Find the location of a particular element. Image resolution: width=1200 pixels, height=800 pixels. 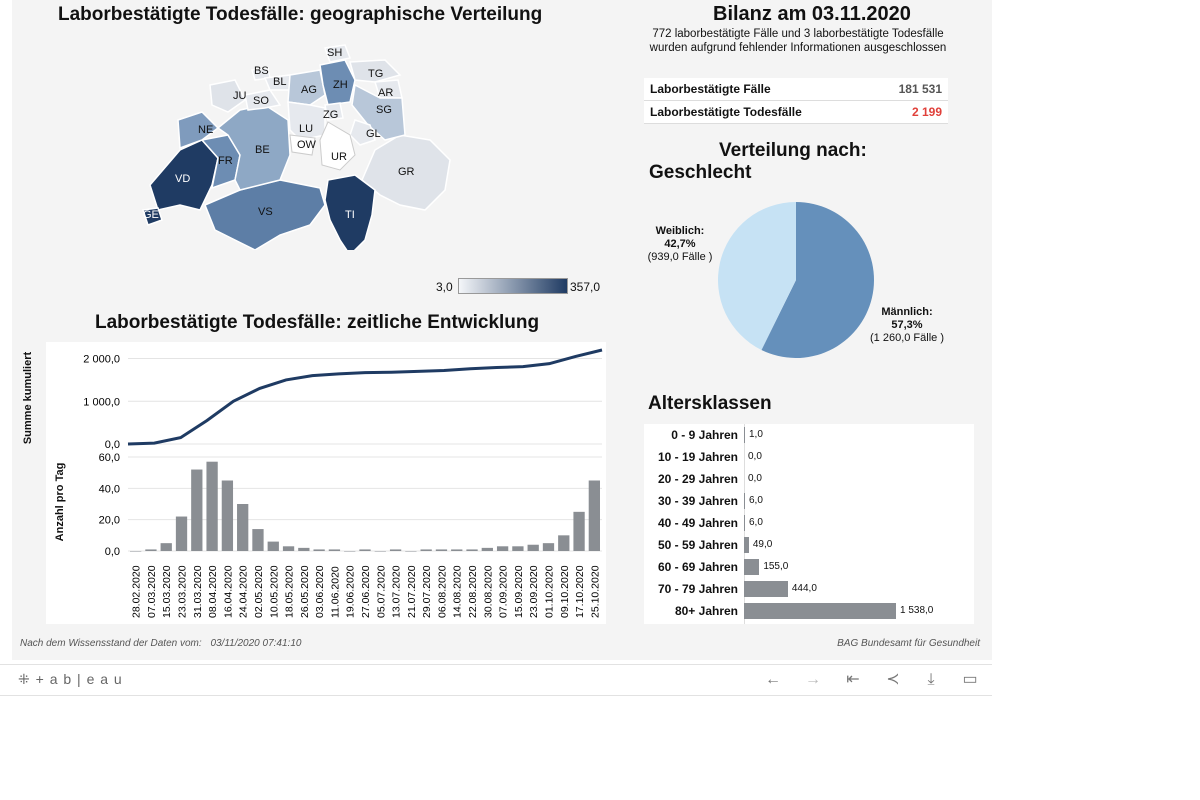

summary-title: Bilanz am 03.11.2020 is located at coordinates (812, 14).